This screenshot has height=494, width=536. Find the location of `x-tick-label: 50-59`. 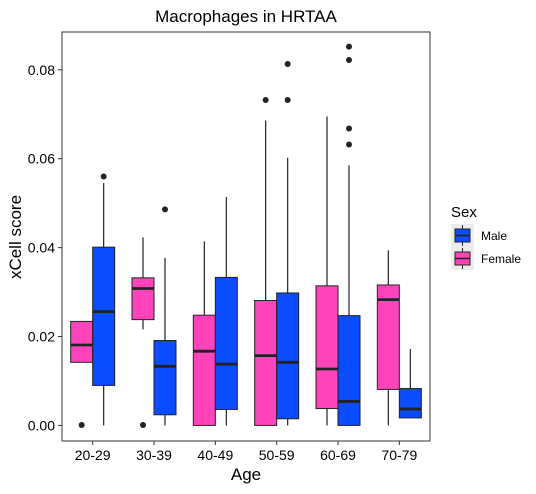

x-tick-label: 50-59 is located at coordinates (277, 455).